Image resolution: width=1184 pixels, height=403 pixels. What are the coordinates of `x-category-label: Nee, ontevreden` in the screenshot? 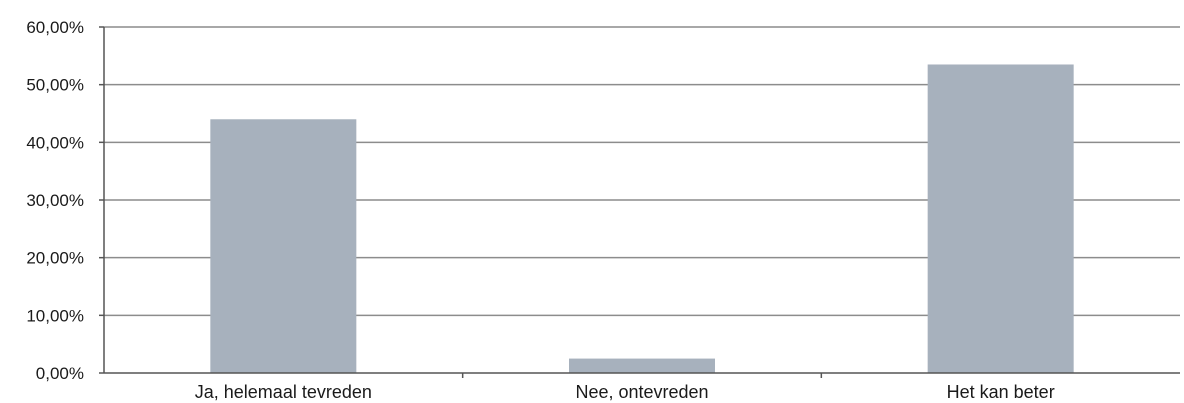 It's located at (641, 392).